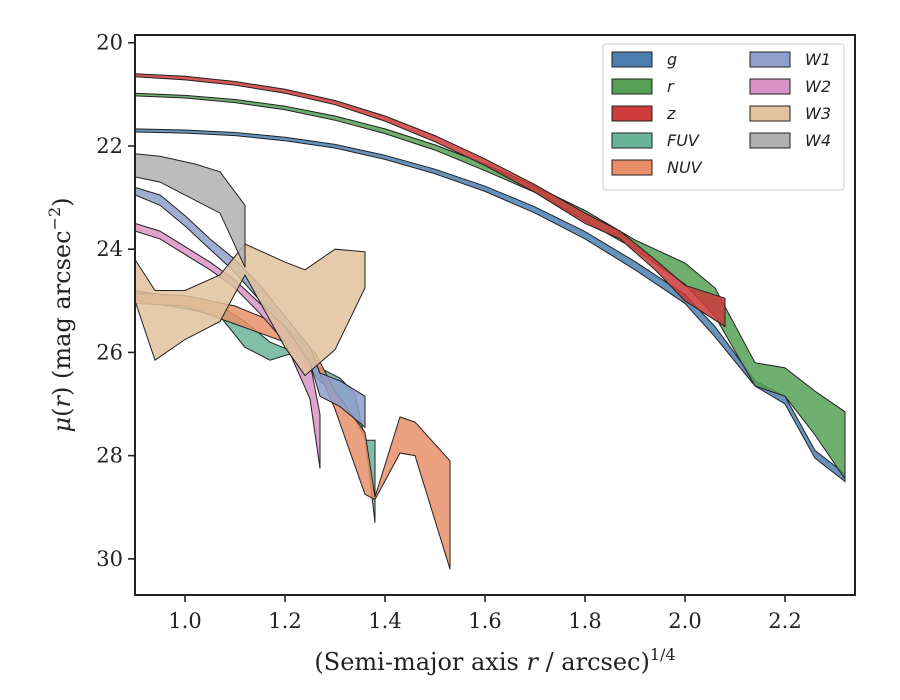  What do you see at coordinates (54, 219) in the screenshot?
I see `y-axis-label-exponent: −2` at bounding box center [54, 219].